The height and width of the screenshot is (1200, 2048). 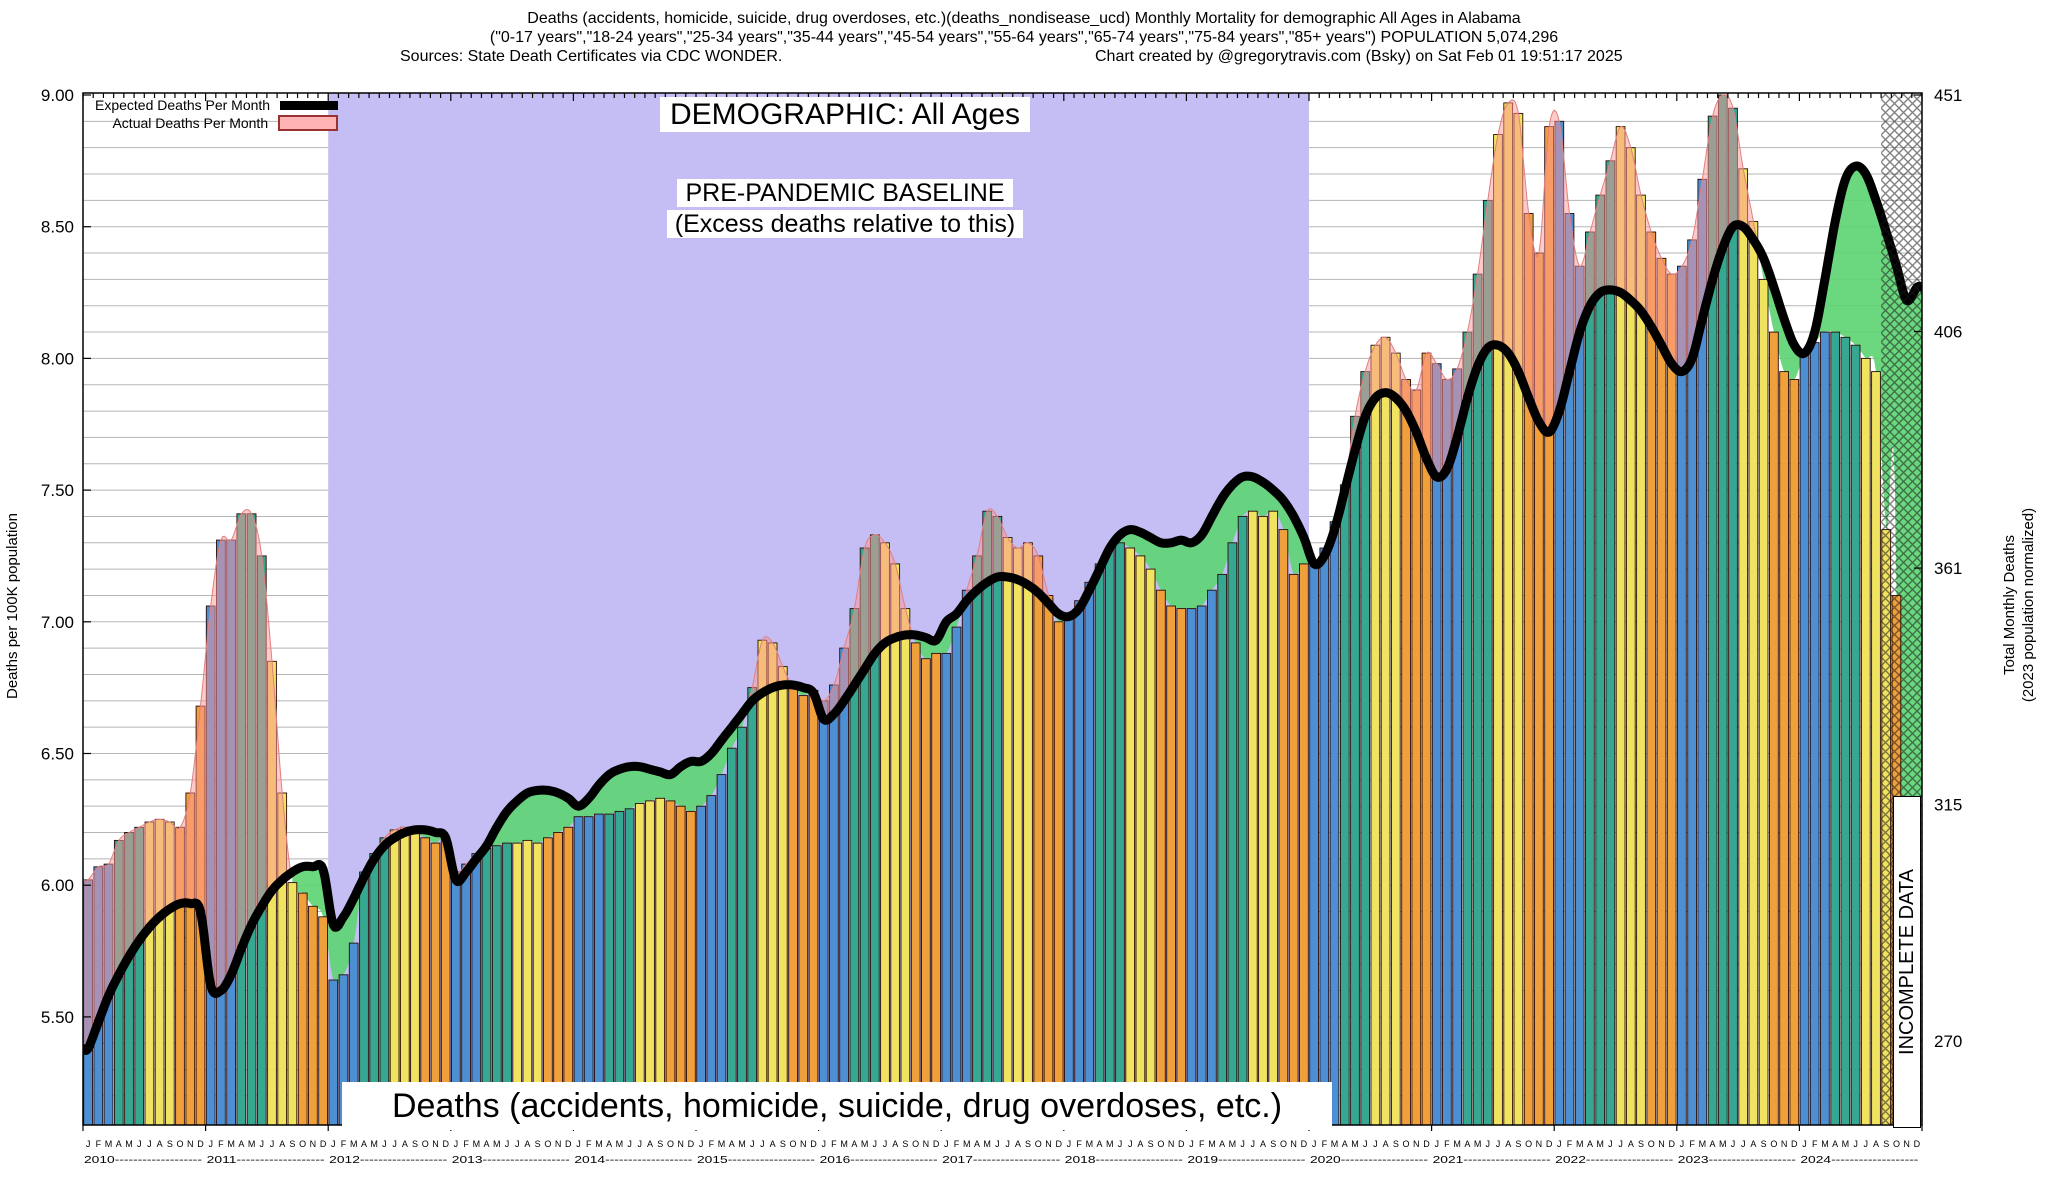 I want to click on year-tick-label: 2021-------------------, so click(x=1492, y=1160).